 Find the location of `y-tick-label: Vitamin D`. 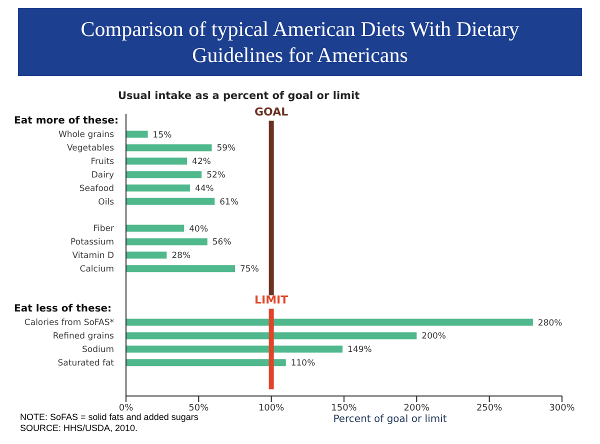

y-tick-label: Vitamin D is located at coordinates (93, 256).